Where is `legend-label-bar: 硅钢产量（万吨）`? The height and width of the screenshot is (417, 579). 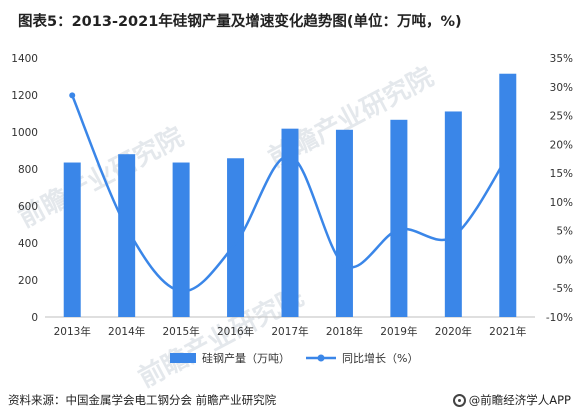 legend-label-bar: 硅钢产量（万吨） is located at coordinates (246, 358).